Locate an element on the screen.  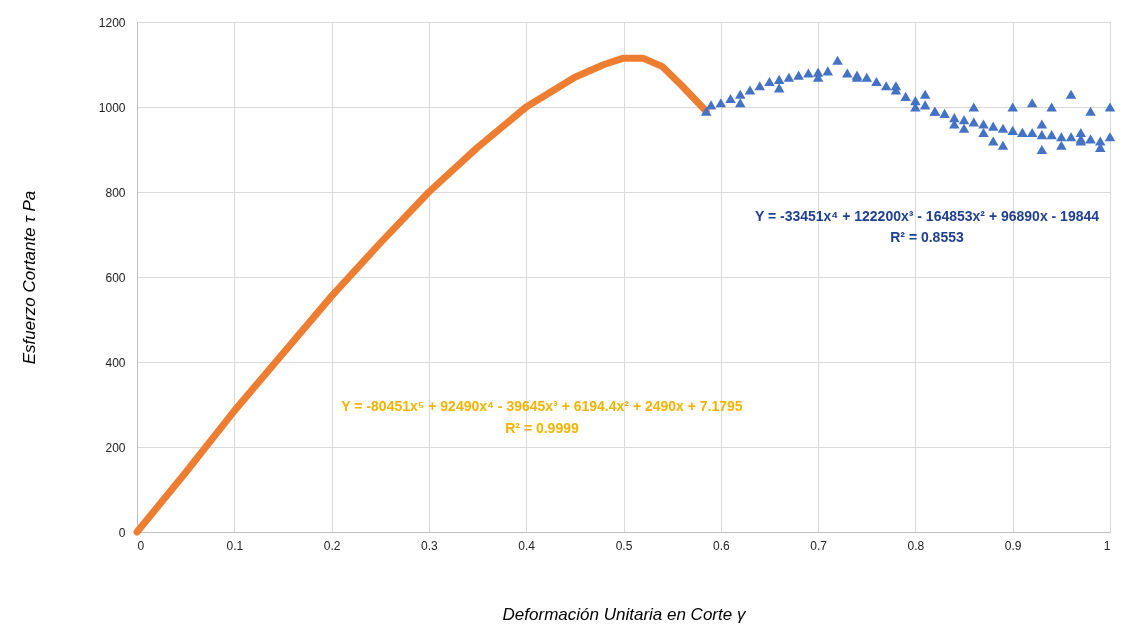
annotation: R² = 0.8553 is located at coordinates (927, 237).